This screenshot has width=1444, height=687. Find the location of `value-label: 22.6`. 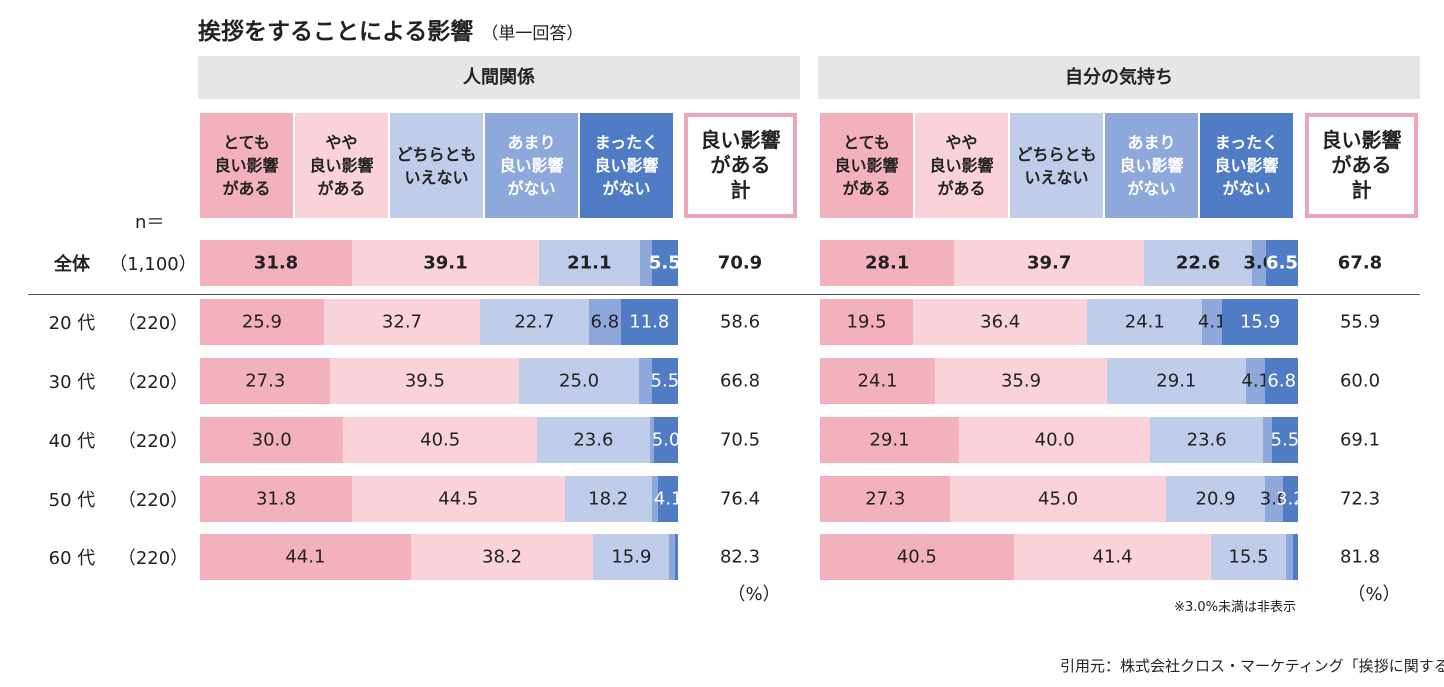

value-label: 22.6 is located at coordinates (1198, 263).